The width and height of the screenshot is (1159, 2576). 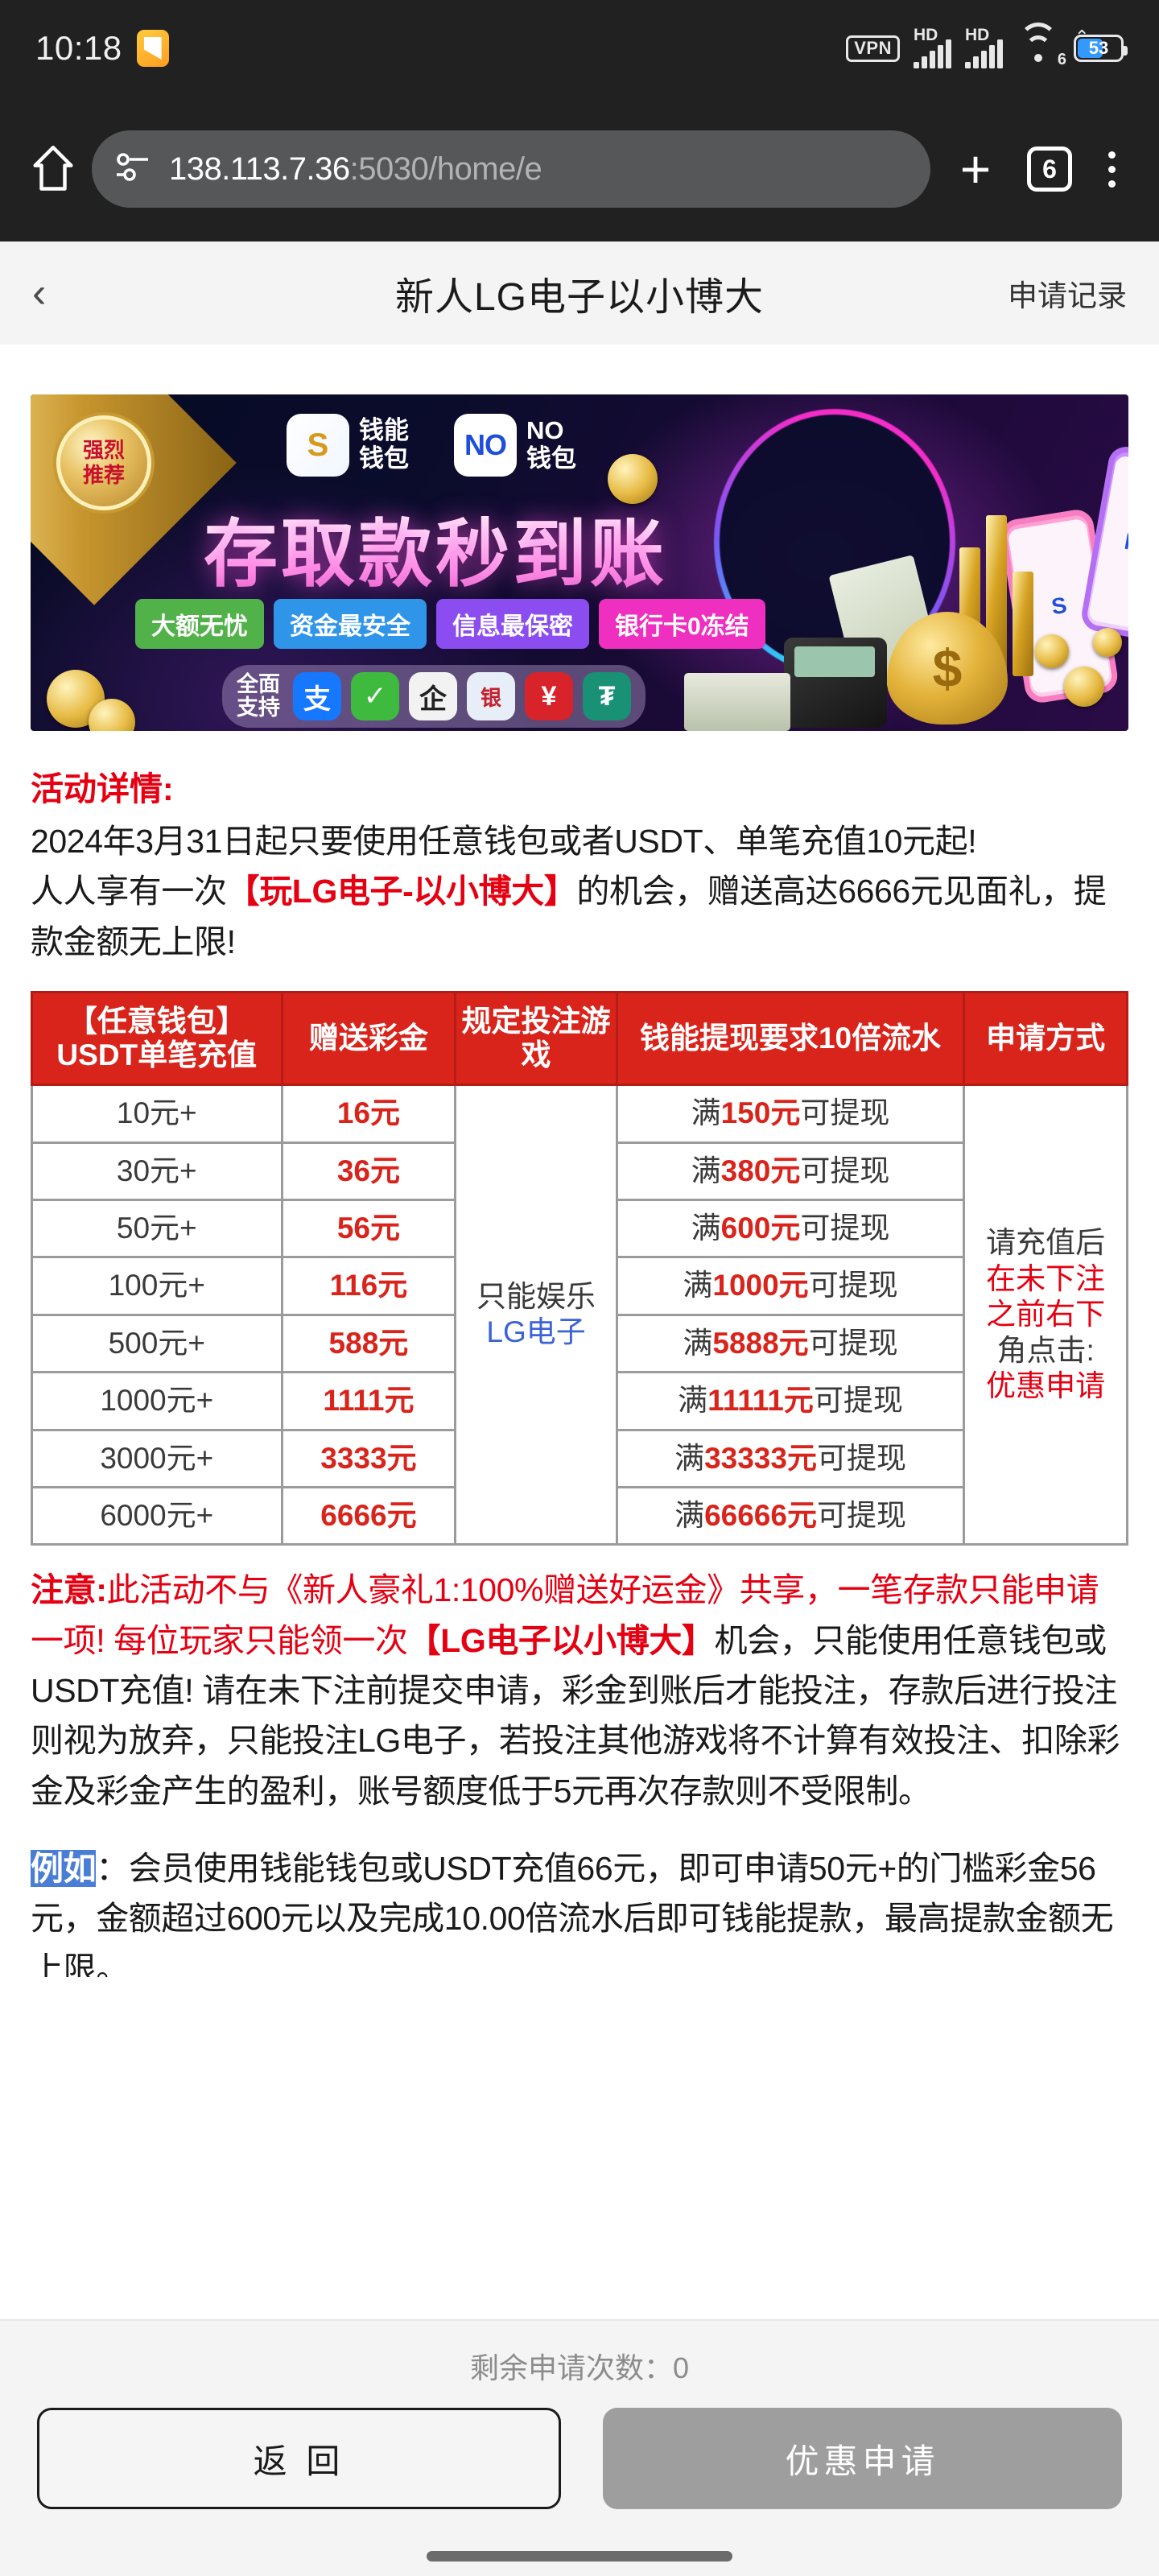 I want to click on table-row: 500元+ 588元 满5888元可提现, so click(x=579, y=1343).